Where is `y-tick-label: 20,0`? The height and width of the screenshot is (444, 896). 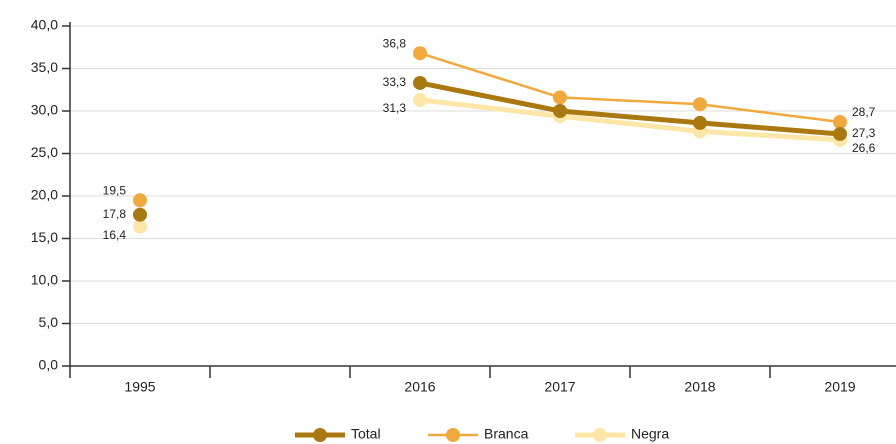
y-tick-label: 20,0 is located at coordinates (44, 195).